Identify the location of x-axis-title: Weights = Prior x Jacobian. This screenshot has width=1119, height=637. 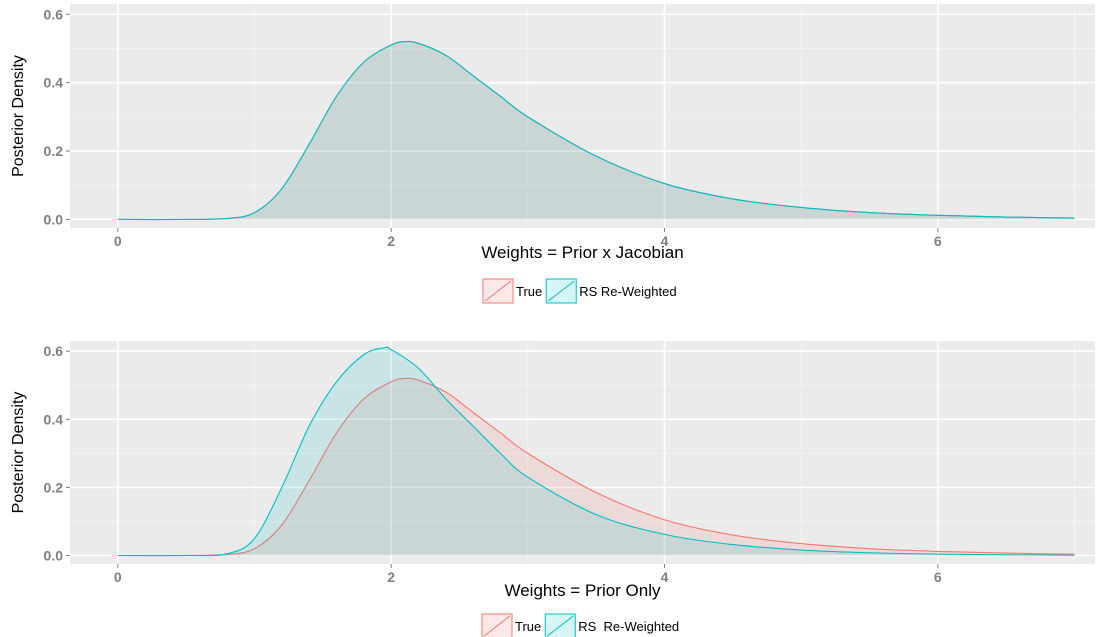
(582, 252).